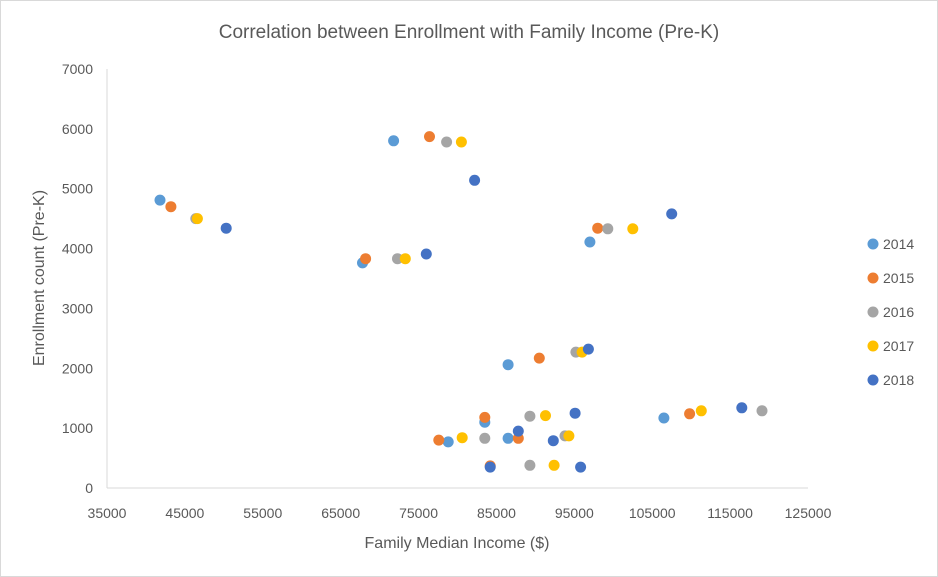 The width and height of the screenshot is (938, 577). I want to click on legend-item: 2017, so click(890, 346).